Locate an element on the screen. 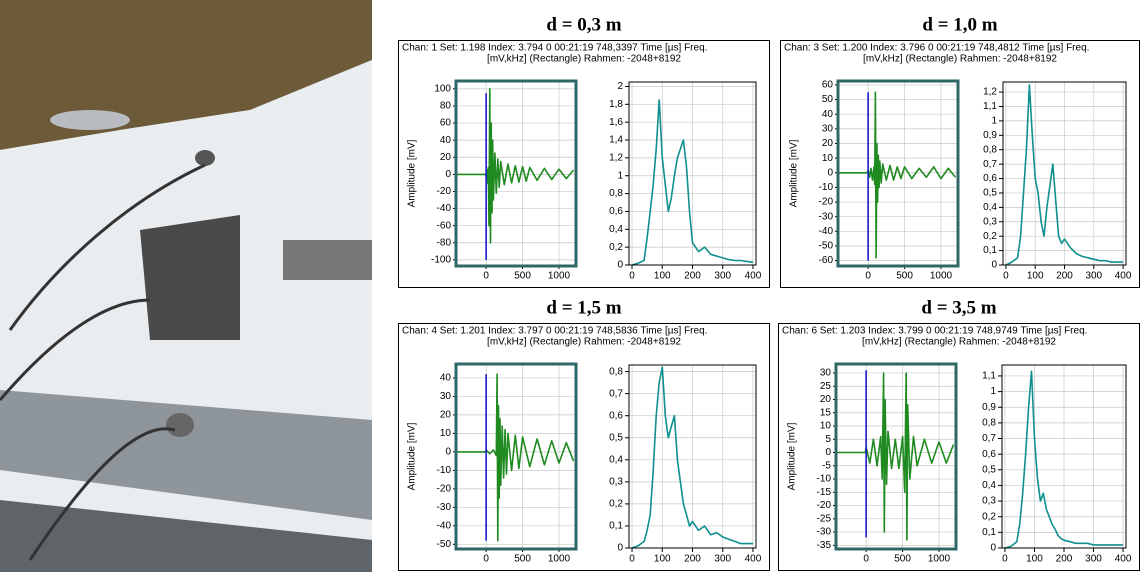  y-tick-label: -40 is located at coordinates (826, 231).